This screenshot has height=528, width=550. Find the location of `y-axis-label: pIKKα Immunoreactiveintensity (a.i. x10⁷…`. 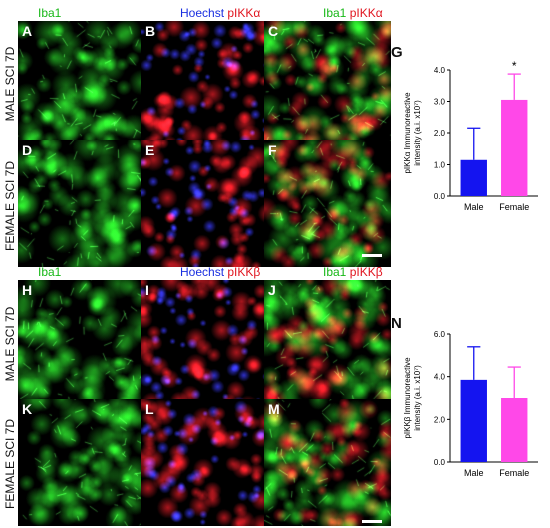

y-axis-label: pIKKα Immunoreactiveintensity (a.i. x10⁷… is located at coordinates (412, 133).